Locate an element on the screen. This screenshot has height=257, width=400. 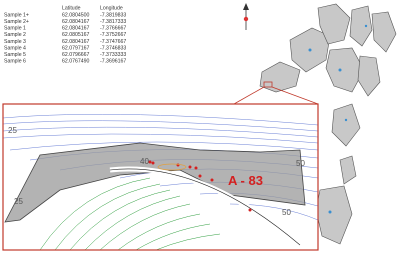
table-cell: Sample 1 is located at coordinates (15, 29).